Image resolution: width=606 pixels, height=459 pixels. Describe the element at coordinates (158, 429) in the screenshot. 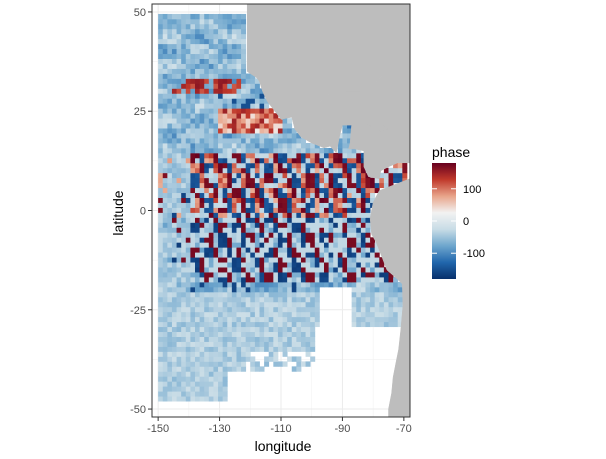

I see `x-tick-label: -150` at that location.